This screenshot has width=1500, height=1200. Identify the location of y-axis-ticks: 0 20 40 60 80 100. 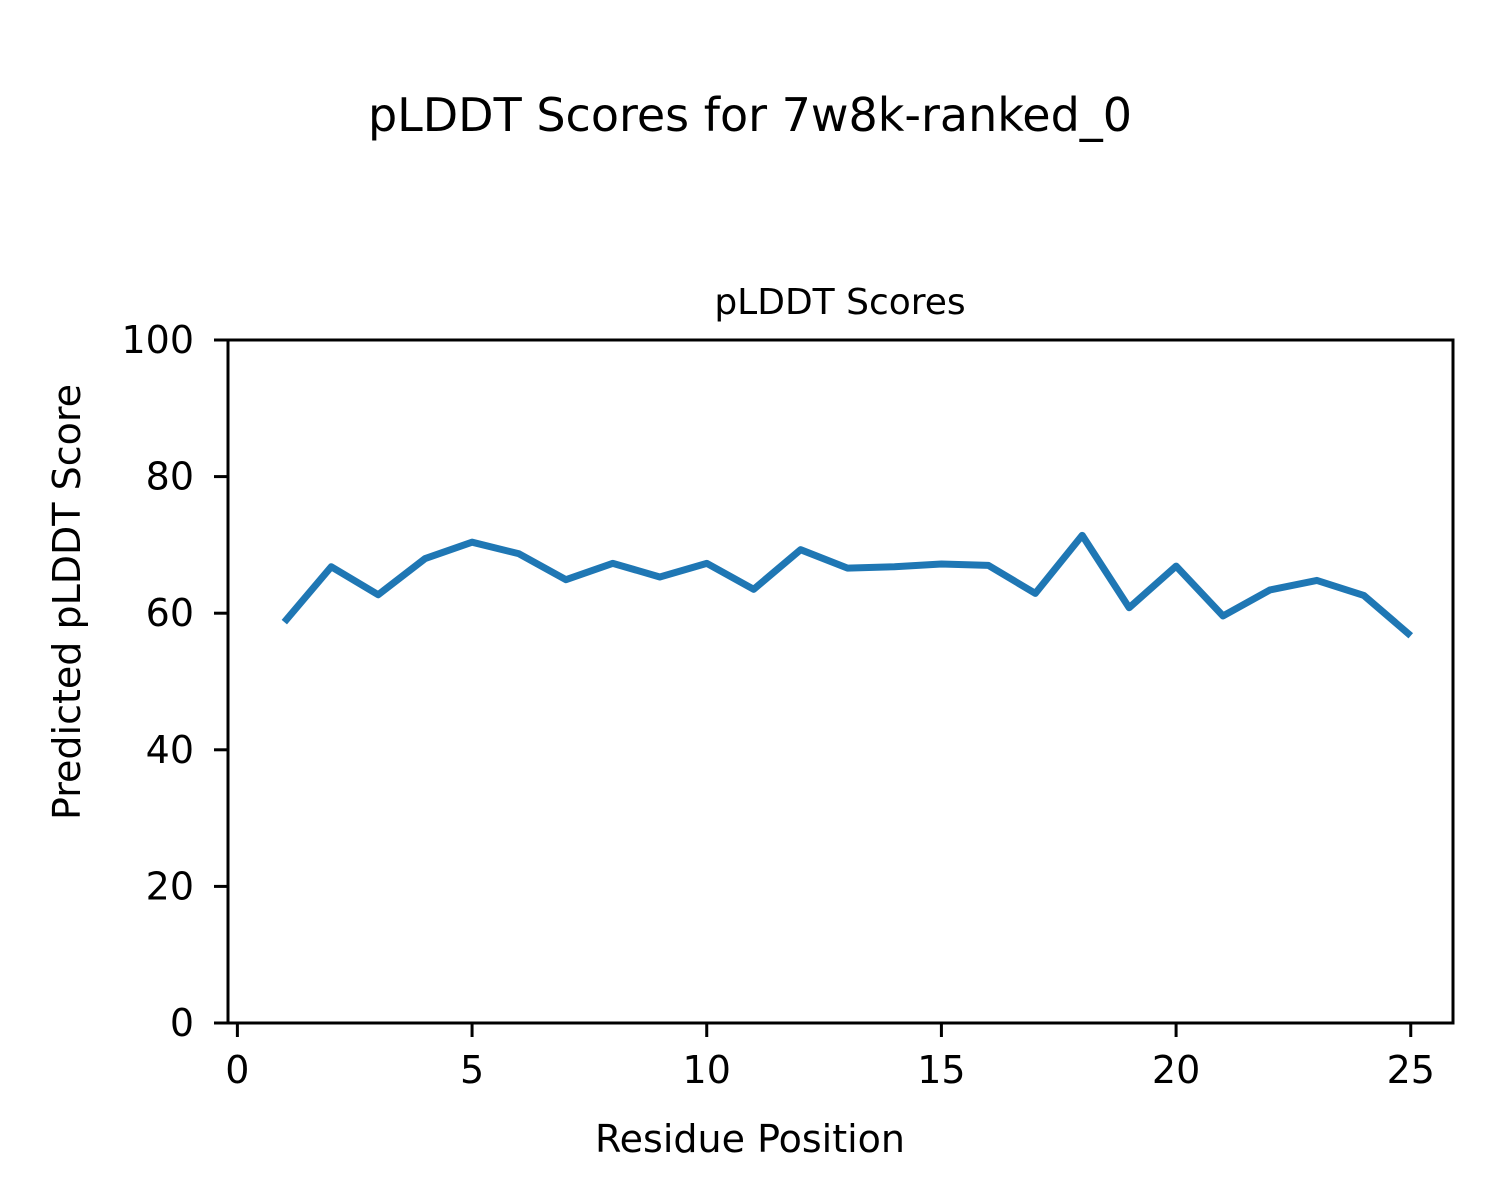
(174, 681).